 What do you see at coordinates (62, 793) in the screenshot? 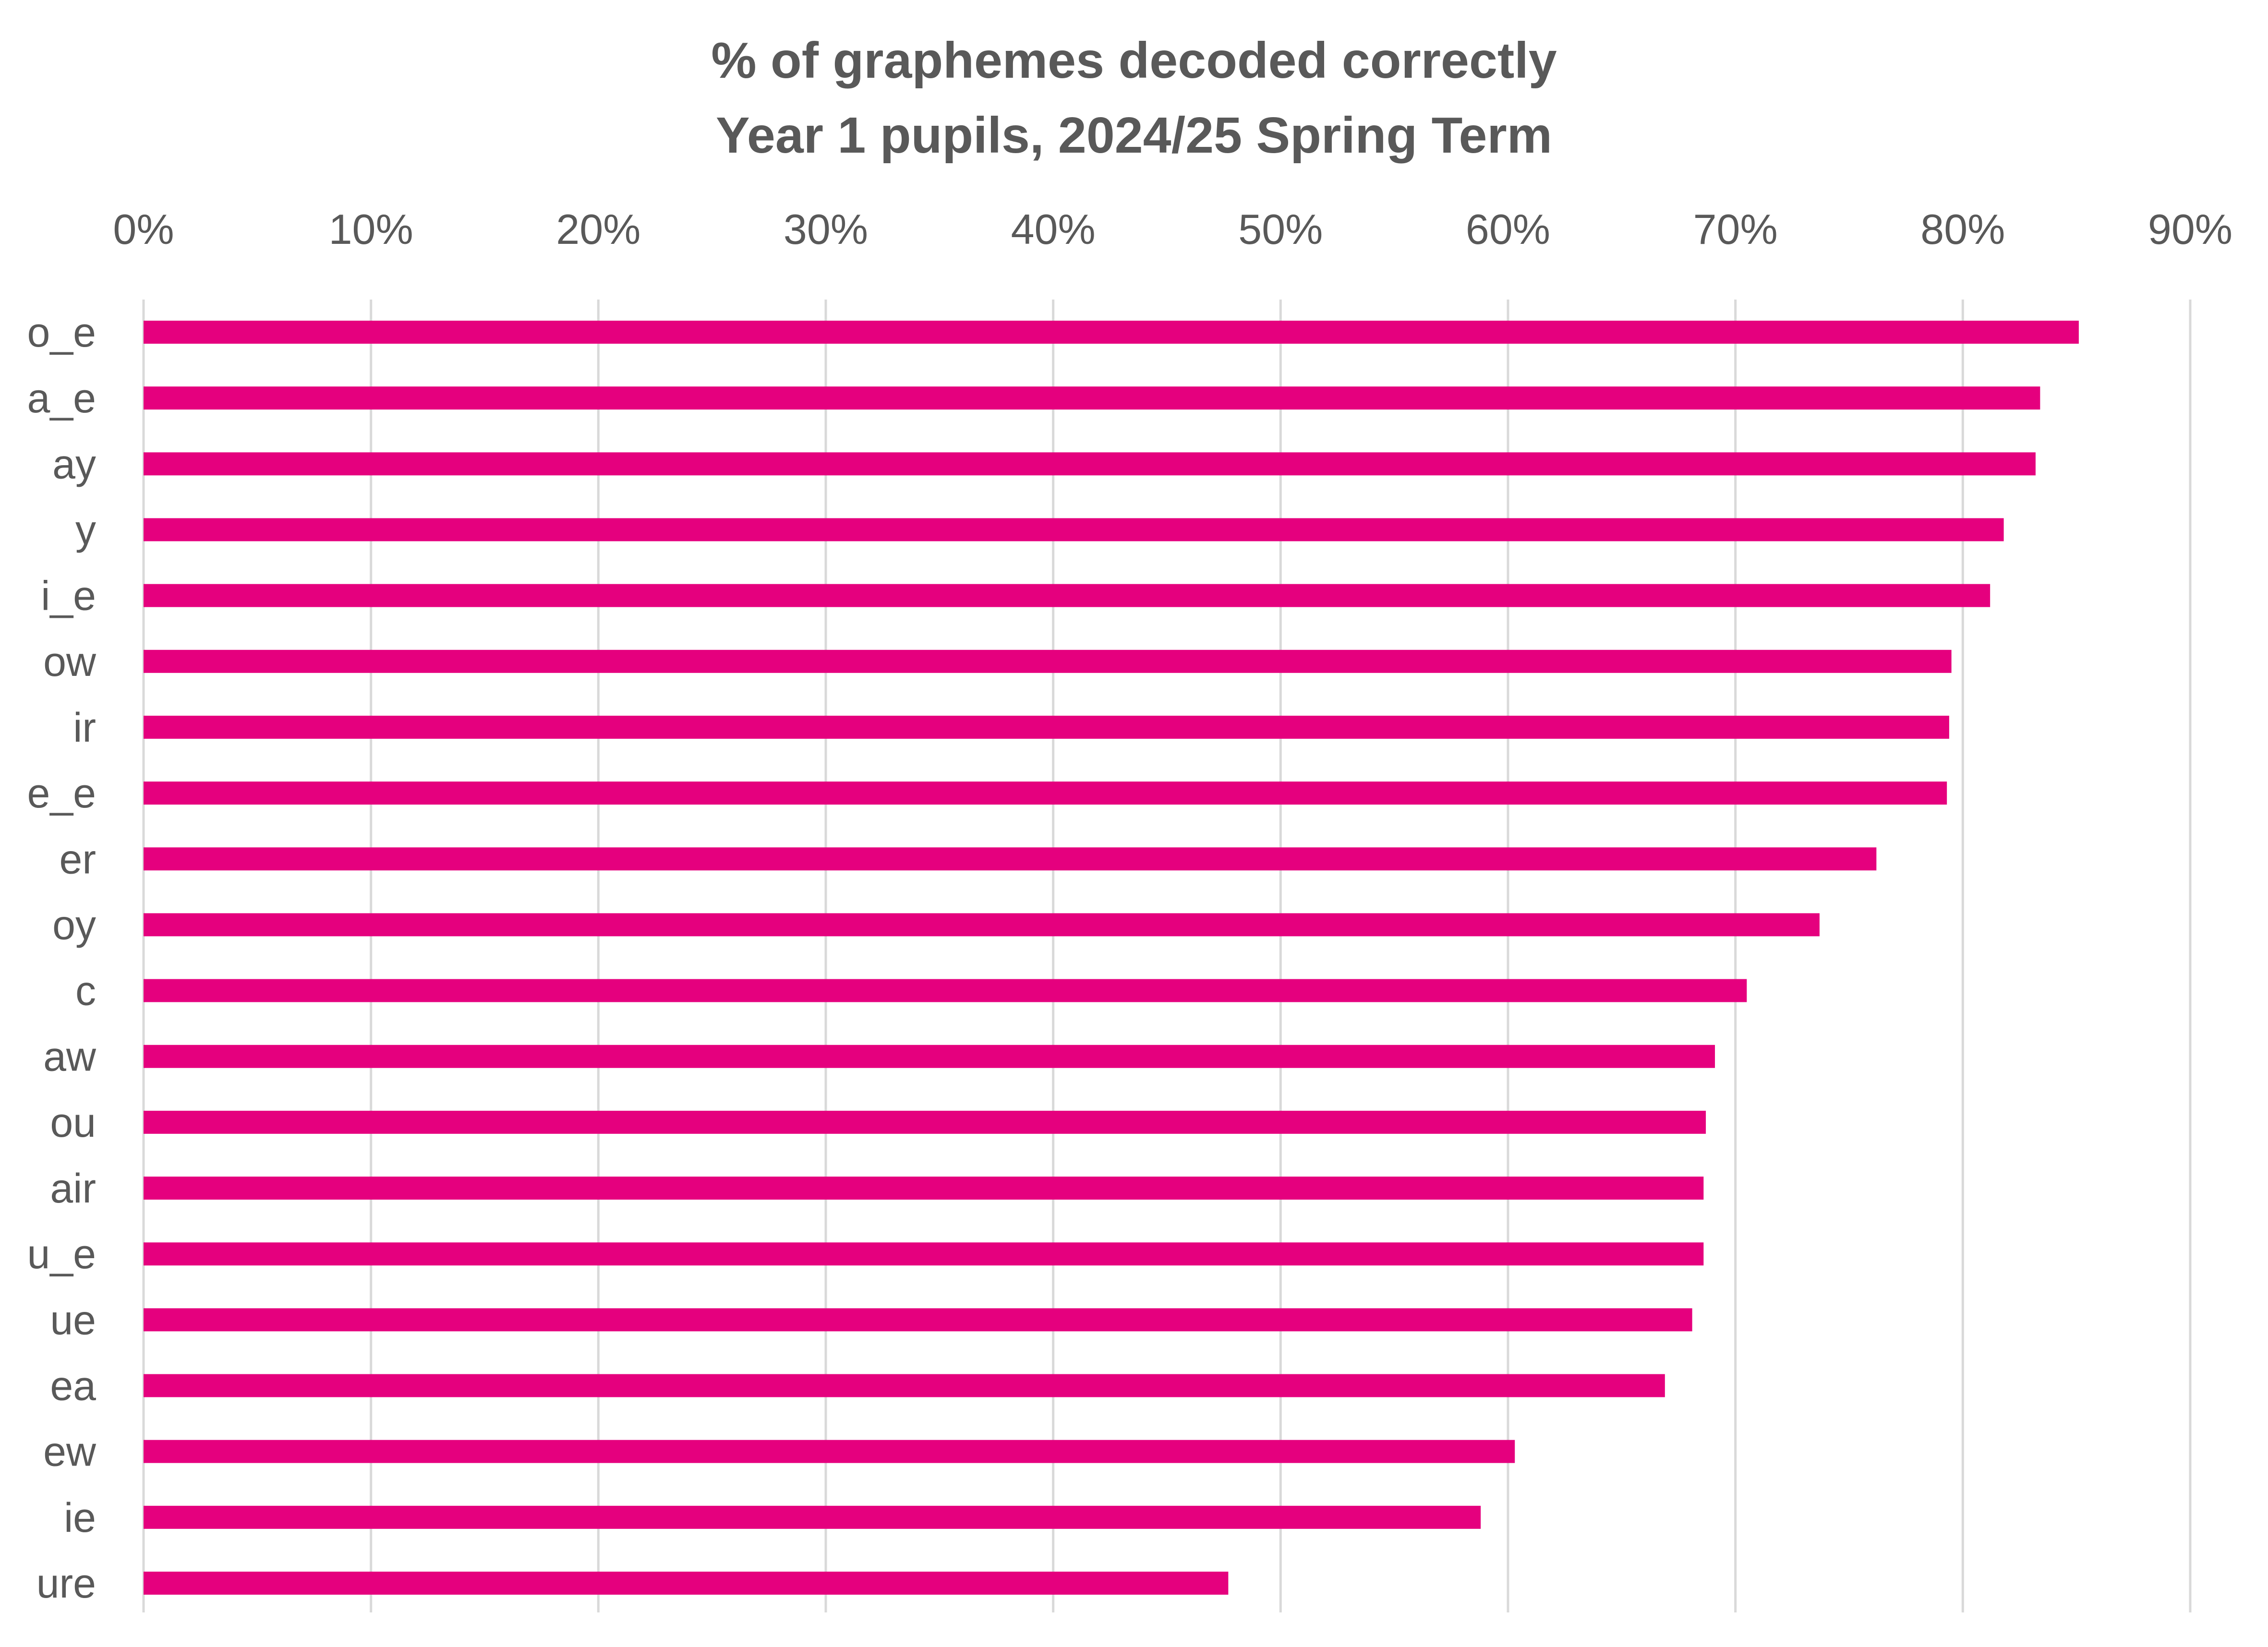
I see `category-label: e_e` at bounding box center [62, 793].